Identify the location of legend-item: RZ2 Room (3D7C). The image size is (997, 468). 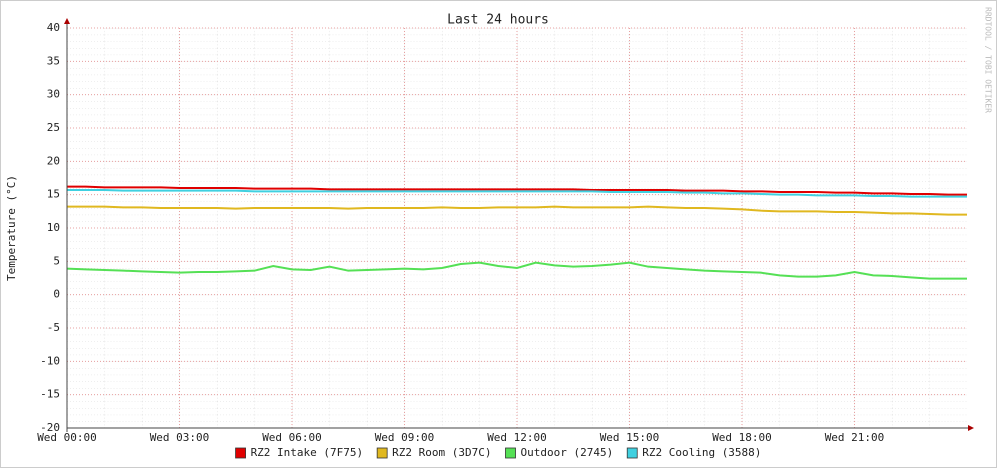
(434, 452).